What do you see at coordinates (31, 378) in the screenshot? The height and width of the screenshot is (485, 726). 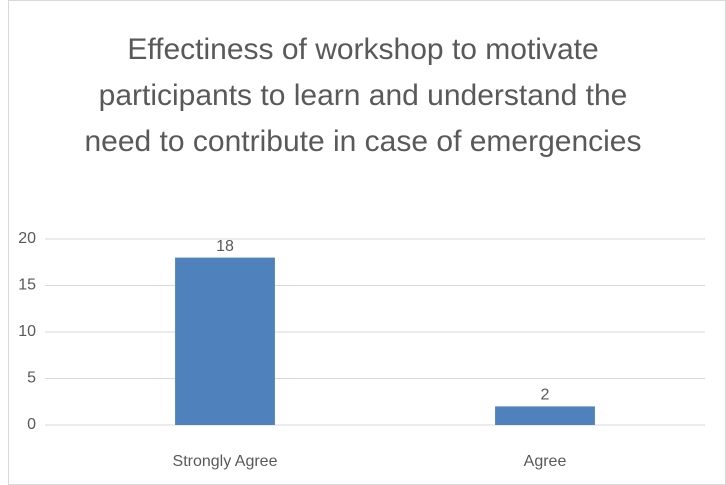 I see `y-tick-label: 5` at bounding box center [31, 378].